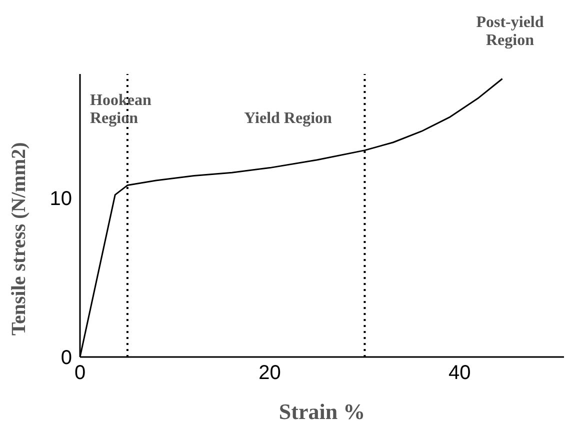 This screenshot has height=445, width=579. Describe the element at coordinates (80, 373) in the screenshot. I see `x-tick-label: 0` at that location.